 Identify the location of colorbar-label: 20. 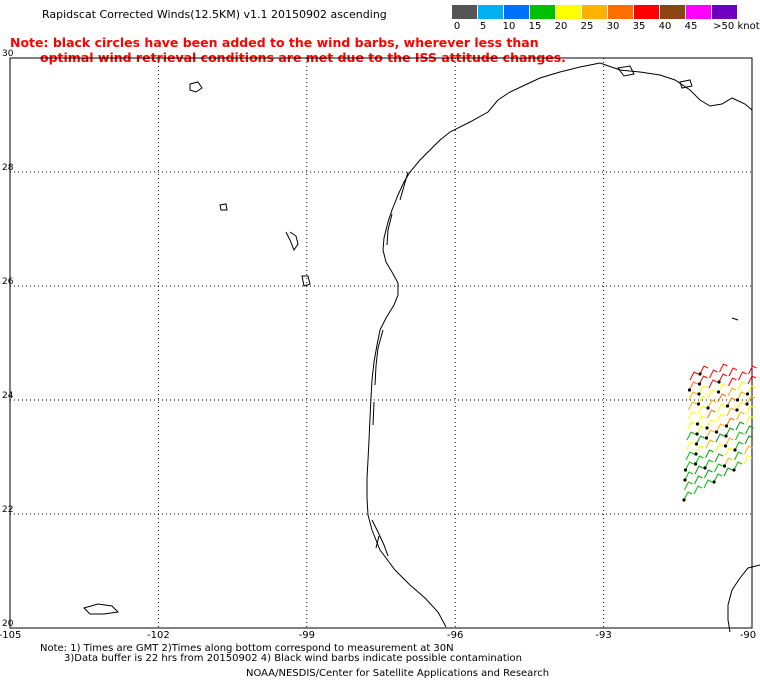
(561, 26).